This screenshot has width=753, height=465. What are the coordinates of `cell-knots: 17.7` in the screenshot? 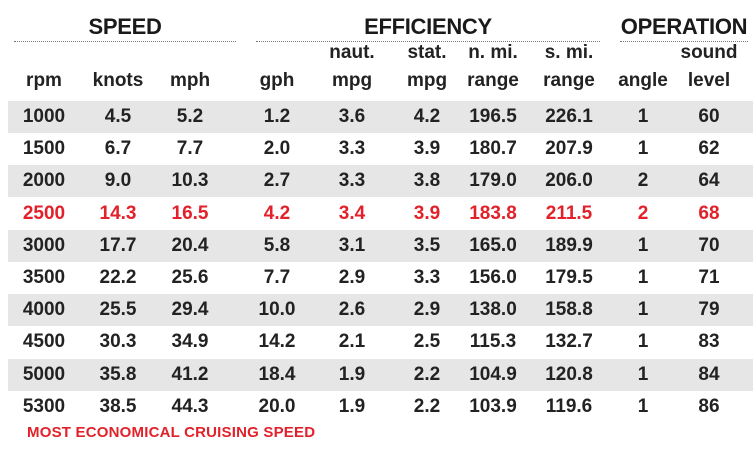 It's located at (118, 245).